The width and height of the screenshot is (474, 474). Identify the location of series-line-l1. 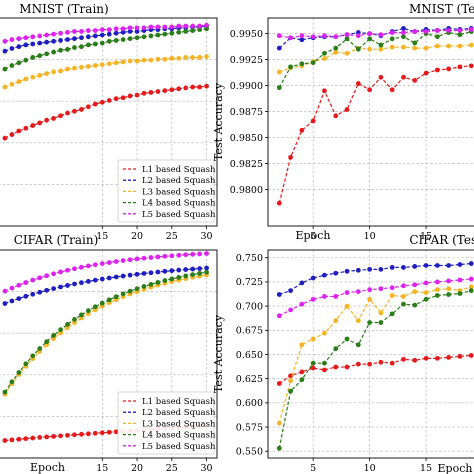
(375, 369).